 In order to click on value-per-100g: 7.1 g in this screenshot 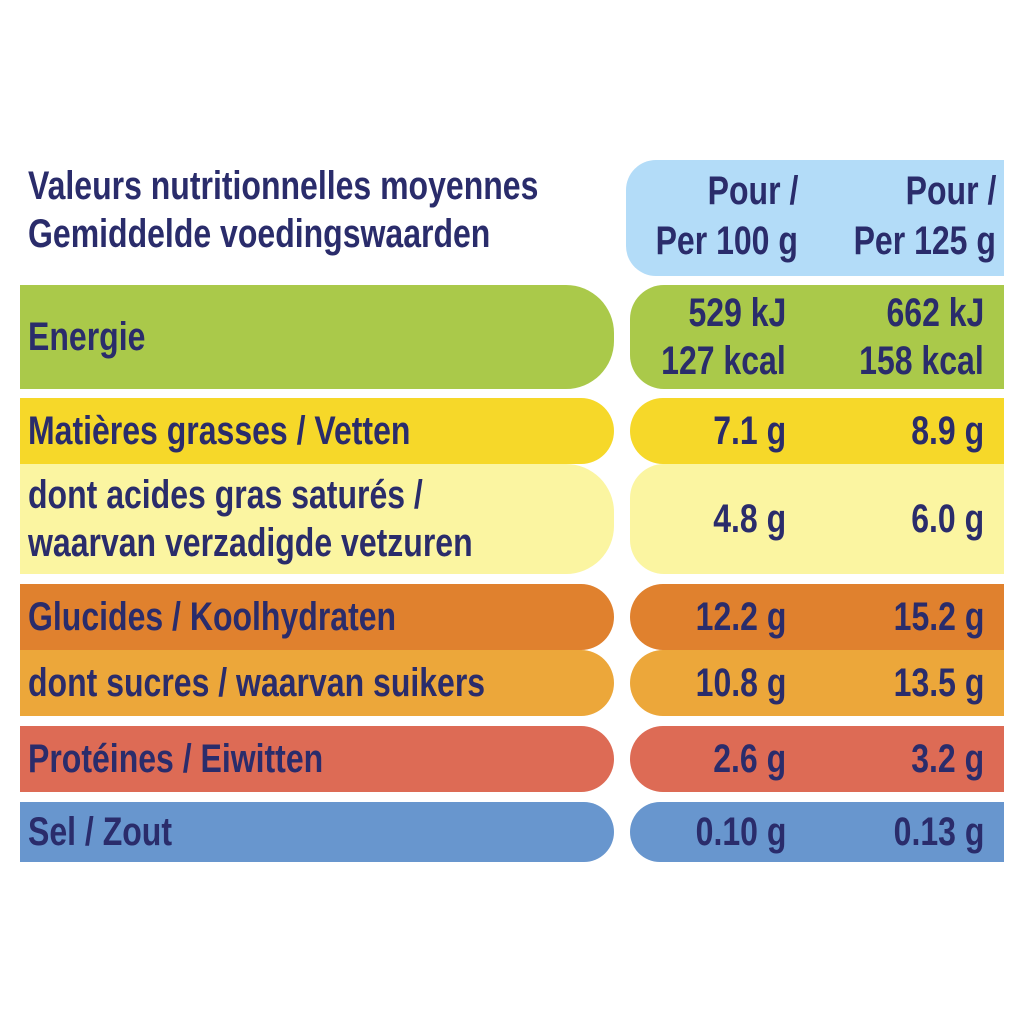, I will do `click(749, 431)`.